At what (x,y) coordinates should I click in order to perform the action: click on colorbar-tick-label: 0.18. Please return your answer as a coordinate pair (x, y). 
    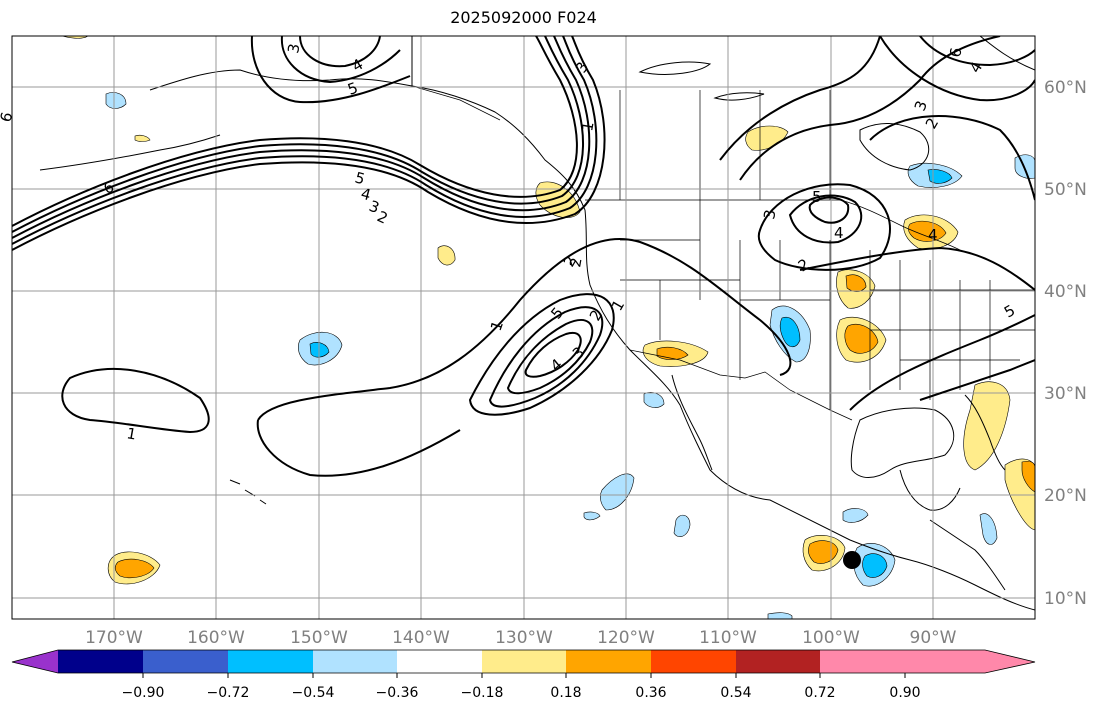
    Looking at the image, I should click on (565, 693).